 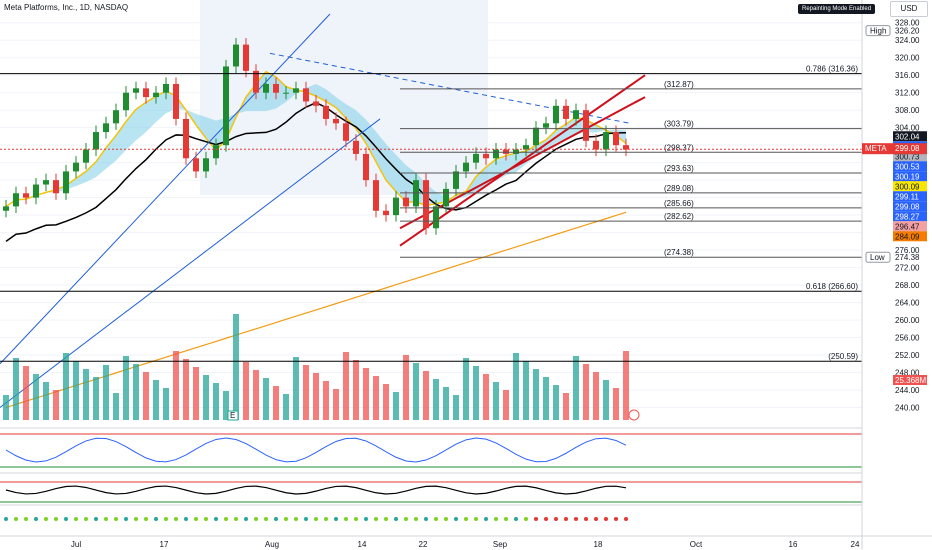 I want to click on level-label: (285.66), so click(x=679, y=203).